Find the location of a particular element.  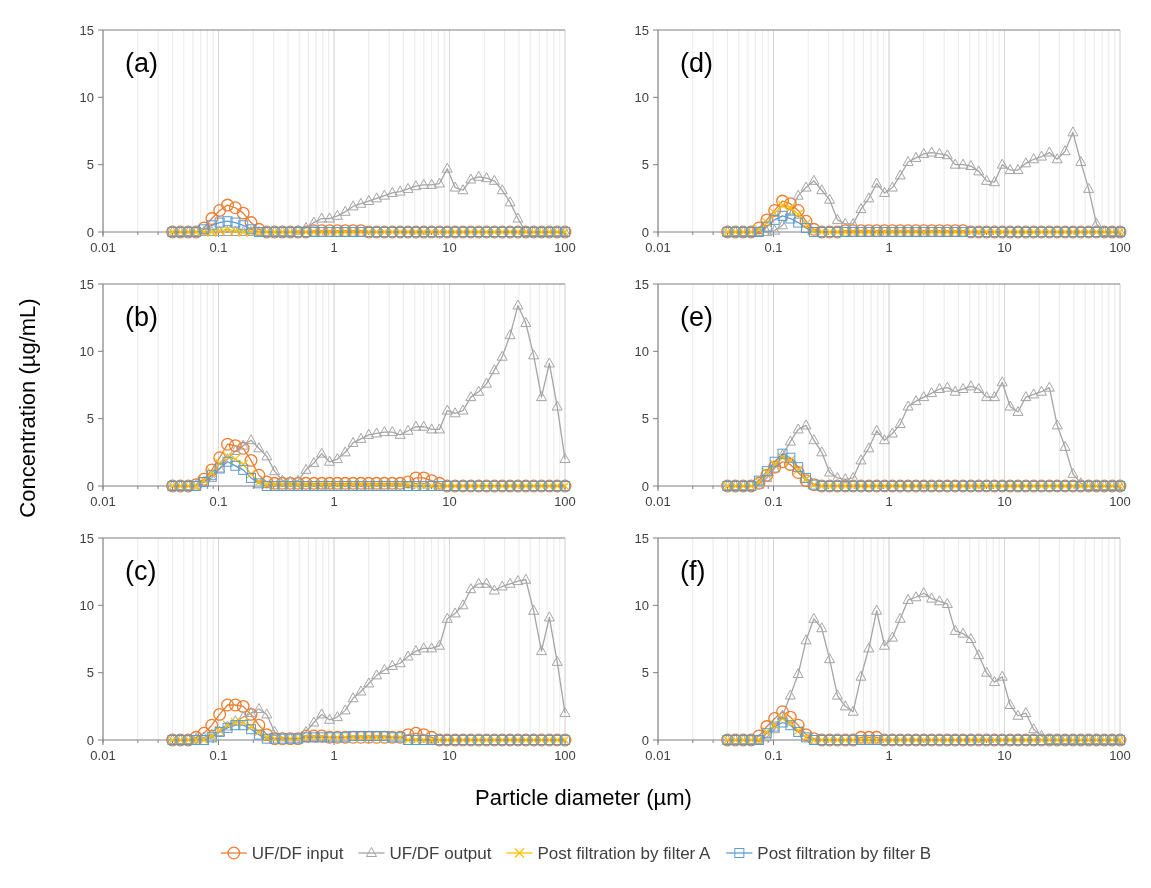

text: (e) is located at coordinates (696, 317).